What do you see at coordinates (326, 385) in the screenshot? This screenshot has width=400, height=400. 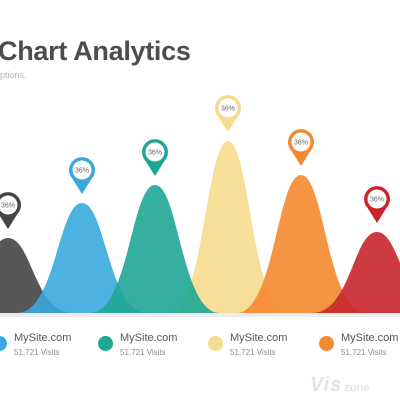 I see `watermark-main: Vis` at bounding box center [326, 385].